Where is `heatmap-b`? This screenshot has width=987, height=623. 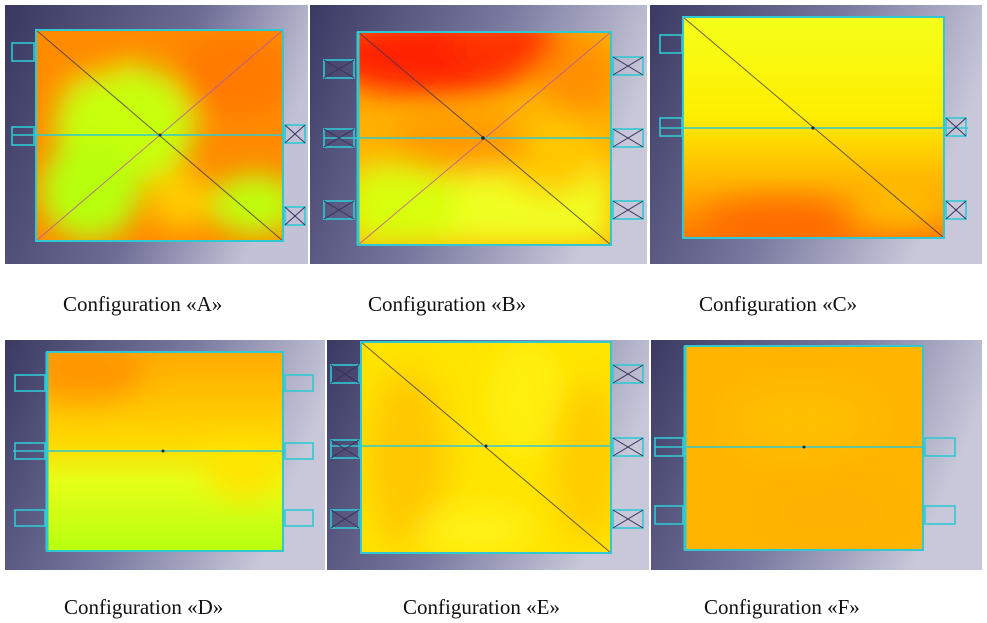
heatmap-b is located at coordinates (484, 138).